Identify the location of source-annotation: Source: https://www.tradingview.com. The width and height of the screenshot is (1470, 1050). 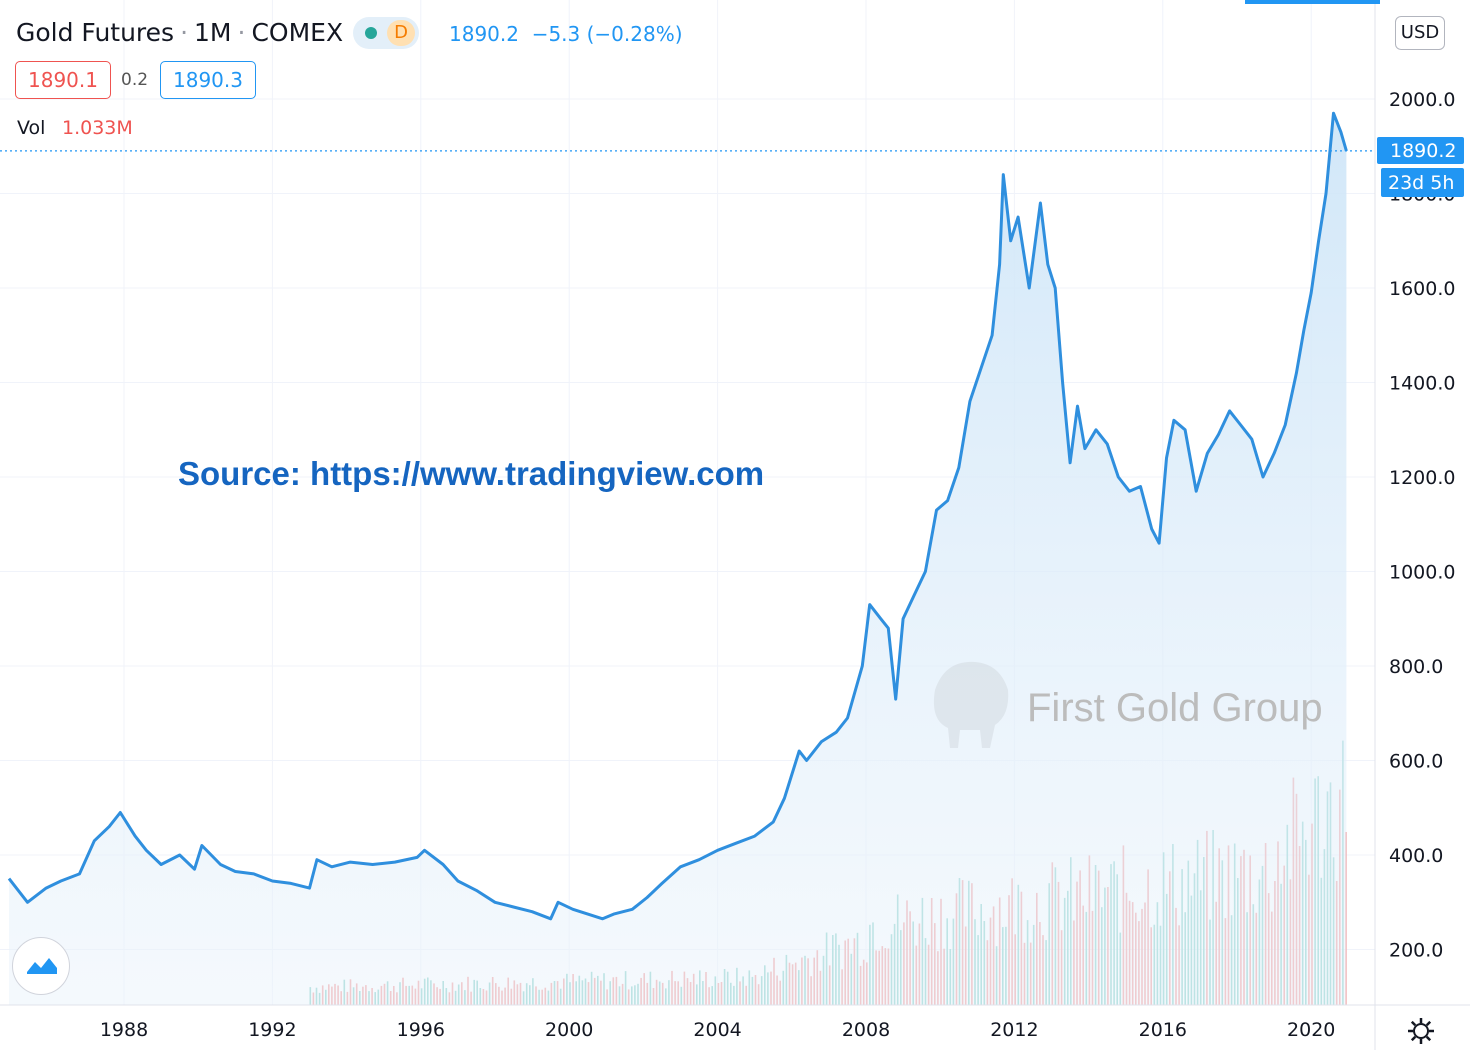
(471, 473).